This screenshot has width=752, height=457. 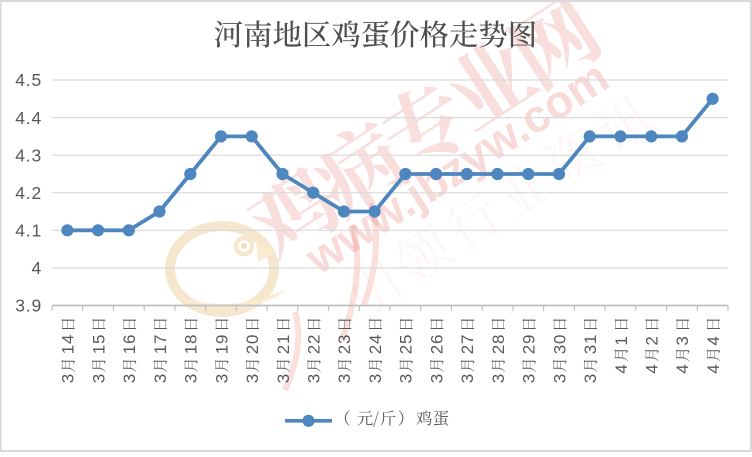 I want to click on svg-text: 25, so click(x=406, y=344).